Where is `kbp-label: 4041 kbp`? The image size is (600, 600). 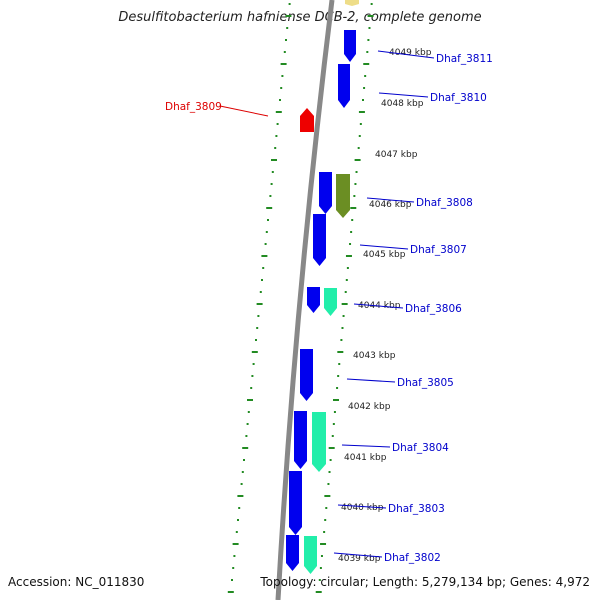
kbp-label: 4041 kbp is located at coordinates (365, 458).